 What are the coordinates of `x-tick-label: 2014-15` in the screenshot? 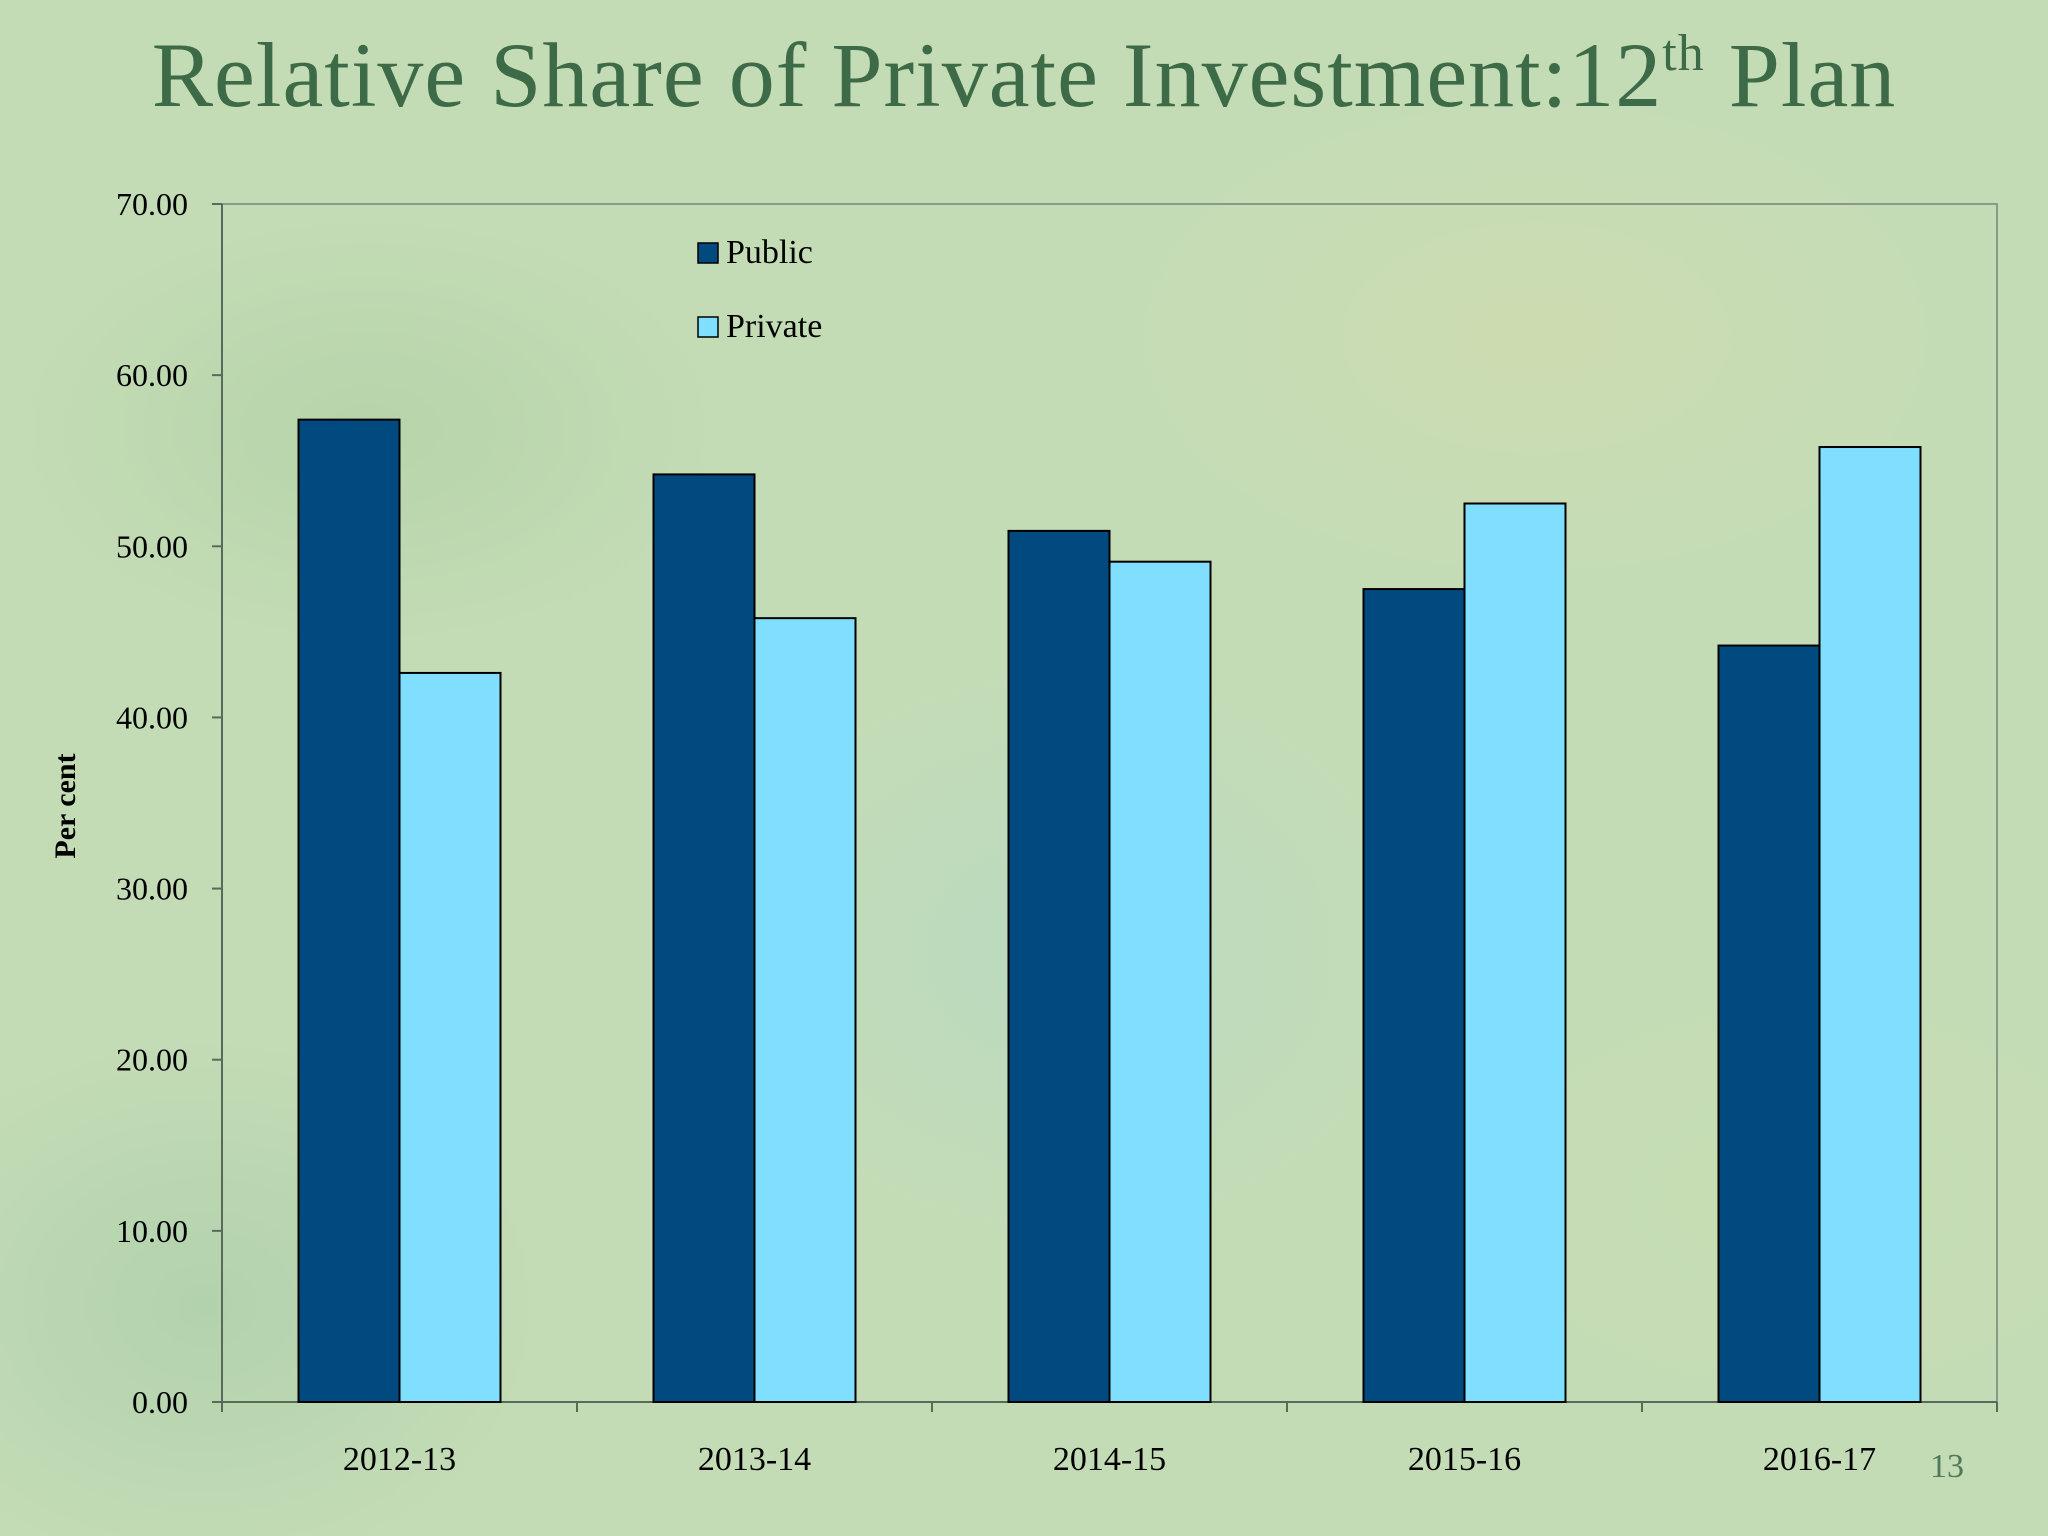 It's located at (1109, 1459).